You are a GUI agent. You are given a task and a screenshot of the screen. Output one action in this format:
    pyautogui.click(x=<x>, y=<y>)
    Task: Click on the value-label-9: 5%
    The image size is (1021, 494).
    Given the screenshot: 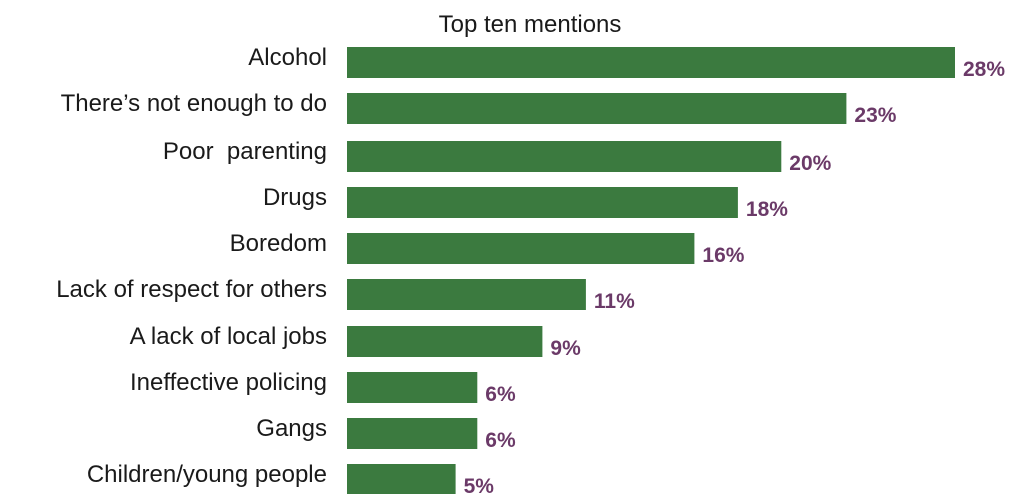 What is the action you would take?
    pyautogui.click(x=479, y=484)
    